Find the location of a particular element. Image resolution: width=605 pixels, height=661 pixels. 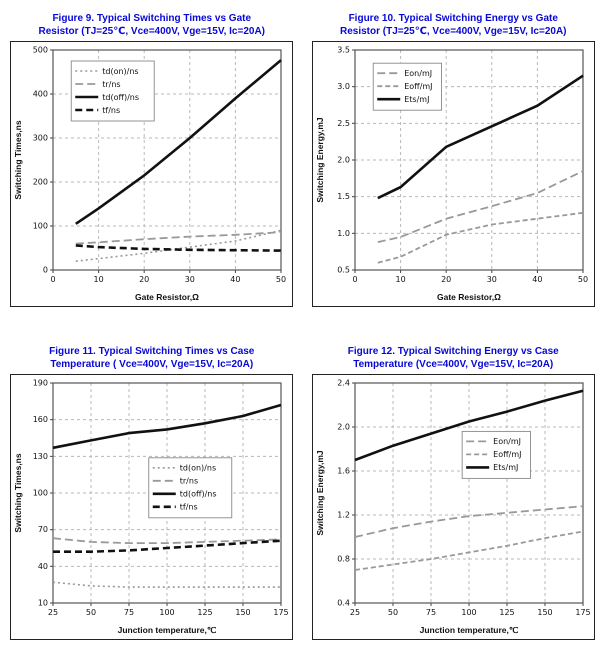

svg-text: 1.6 is located at coordinates (343, 471).